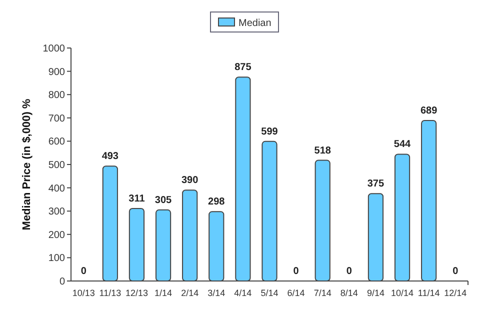 The image size is (487, 320). What do you see at coordinates (163, 200) in the screenshot?
I see `data-label: 305` at bounding box center [163, 200].